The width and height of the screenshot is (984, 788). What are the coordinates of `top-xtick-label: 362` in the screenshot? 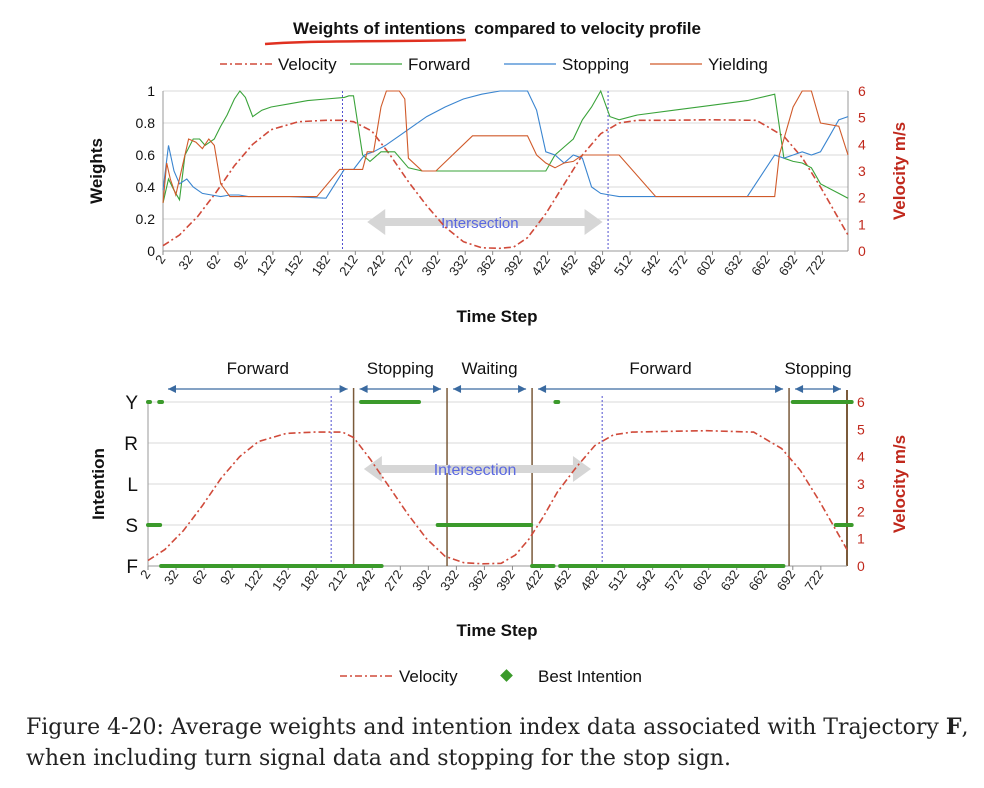 It's located at (485, 265).